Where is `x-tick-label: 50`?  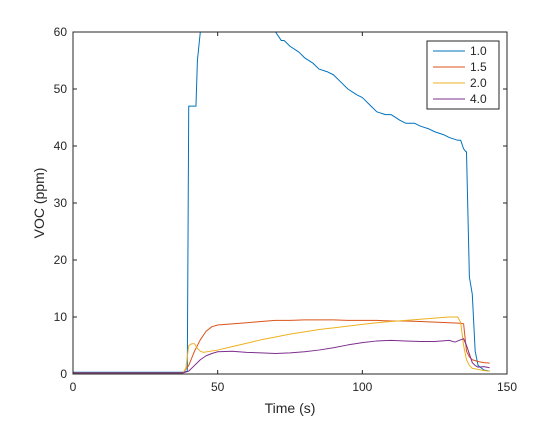
x-tick-label: 50 is located at coordinates (218, 387).